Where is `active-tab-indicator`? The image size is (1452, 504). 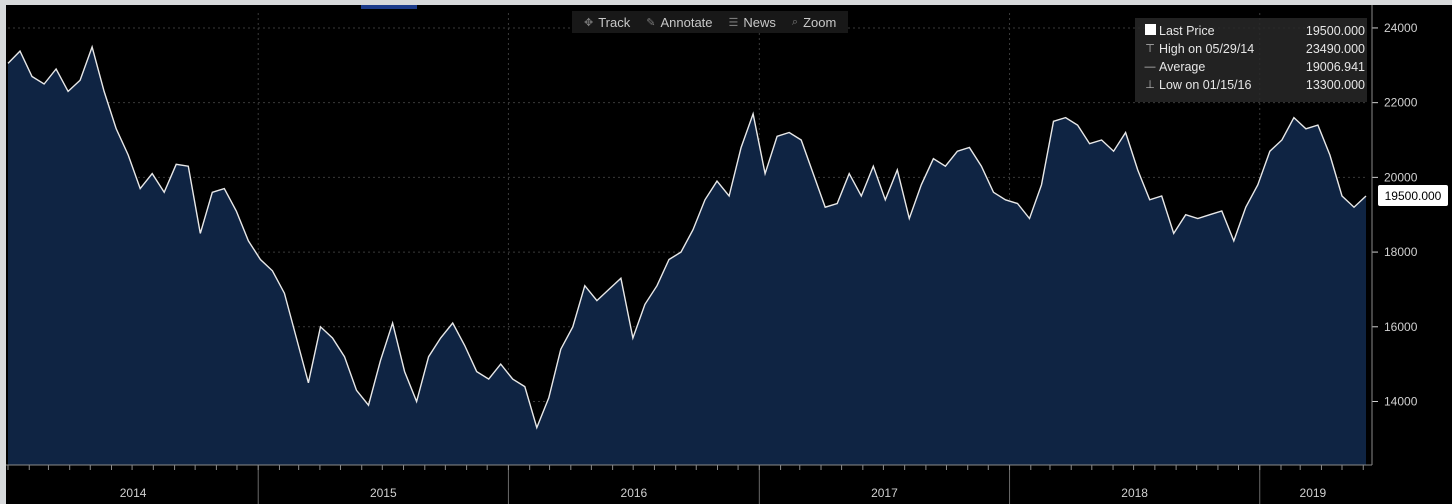 active-tab-indicator is located at coordinates (389, 7).